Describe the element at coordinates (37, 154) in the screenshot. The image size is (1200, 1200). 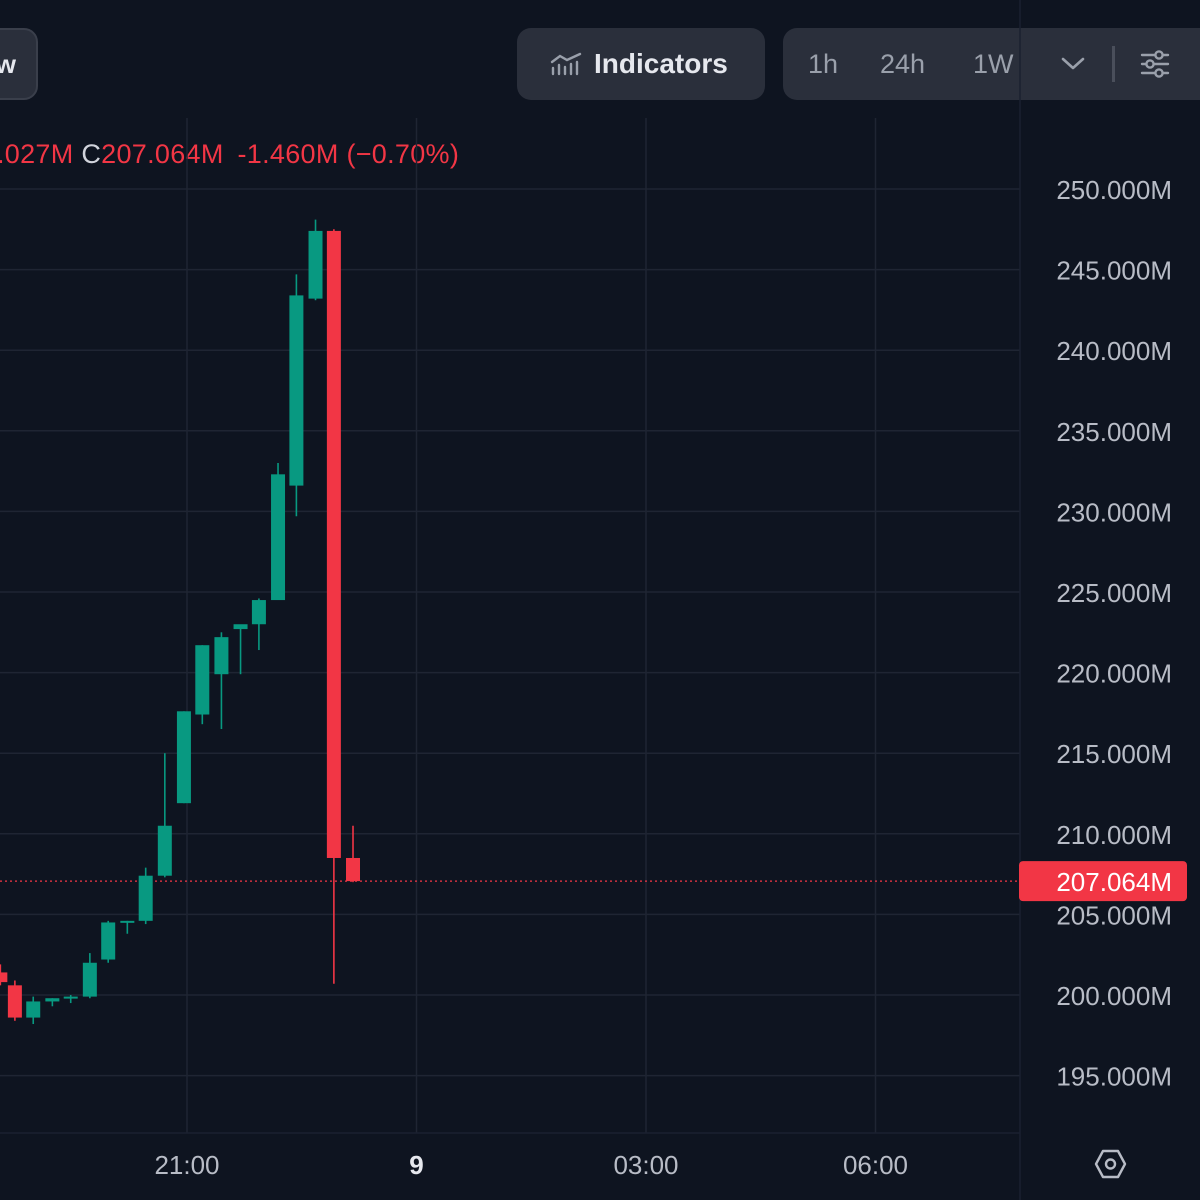
I see `legend-partial-value: .027M` at that location.